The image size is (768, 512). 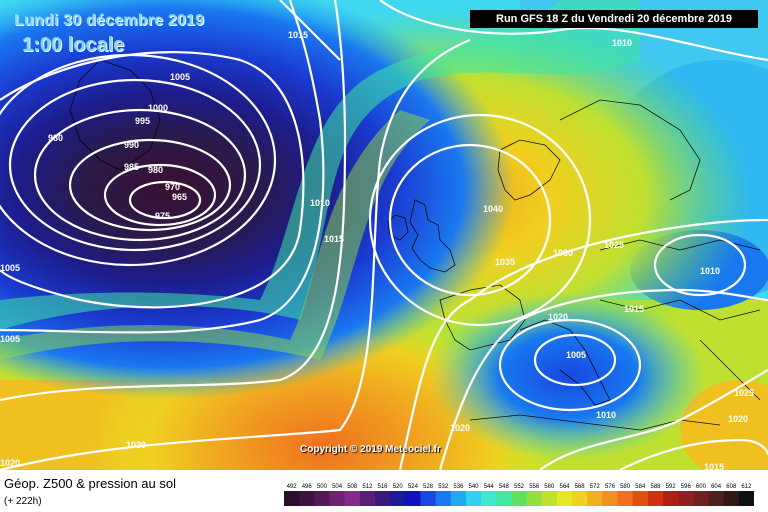 What do you see at coordinates (158, 108) in the screenshot?
I see `isobar-label: 1000` at bounding box center [158, 108].